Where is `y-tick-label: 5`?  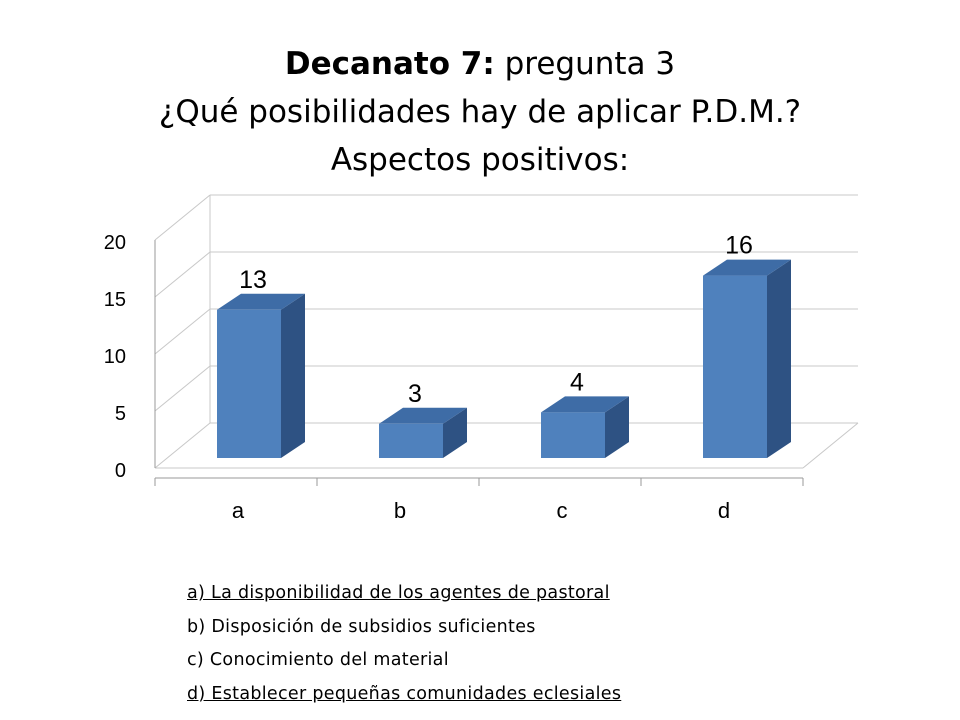
y-tick-label: 5 is located at coordinates (120, 414).